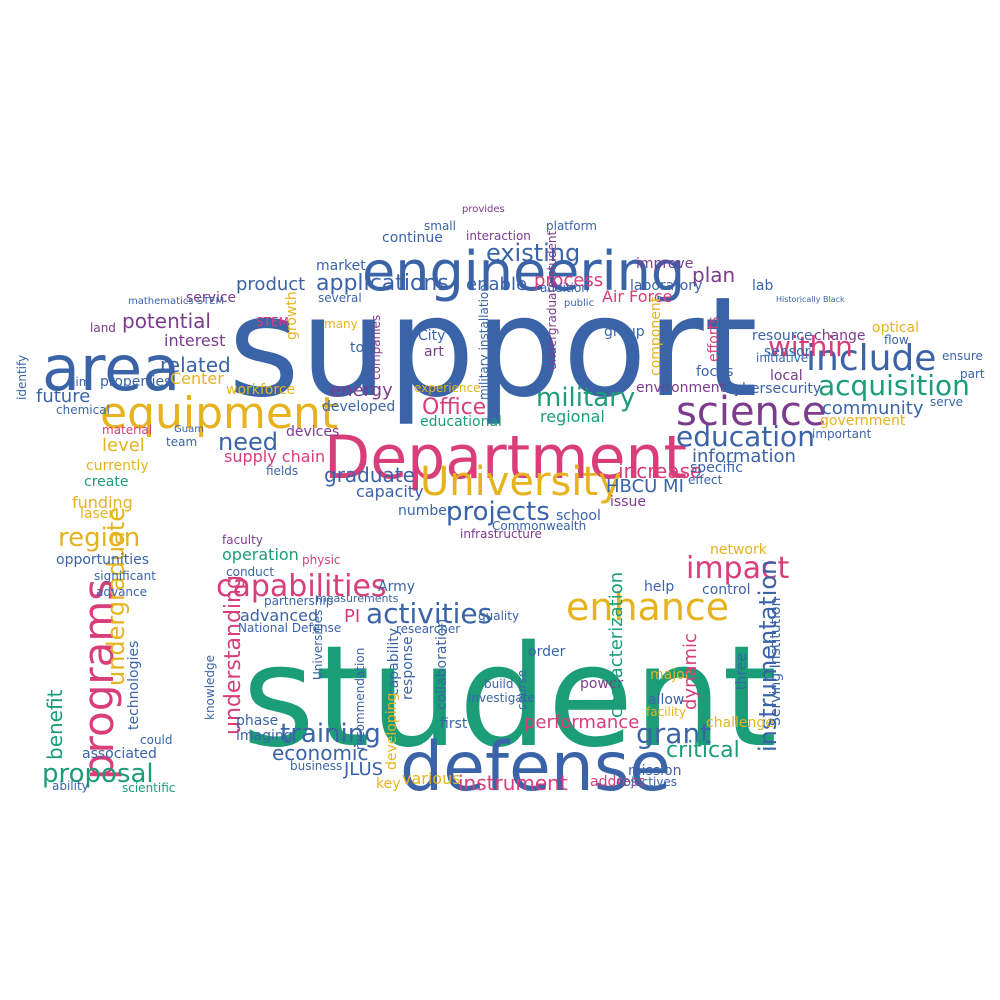  I want to click on word-initiative: initiative, so click(782, 358).